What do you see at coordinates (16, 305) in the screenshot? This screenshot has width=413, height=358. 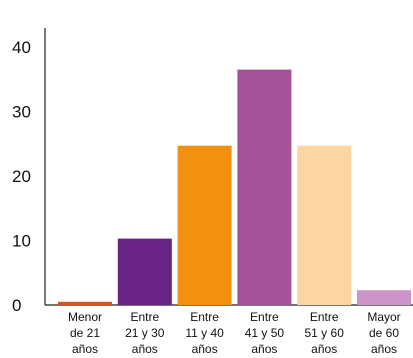 I see `y-tick-label: 0` at bounding box center [16, 305].